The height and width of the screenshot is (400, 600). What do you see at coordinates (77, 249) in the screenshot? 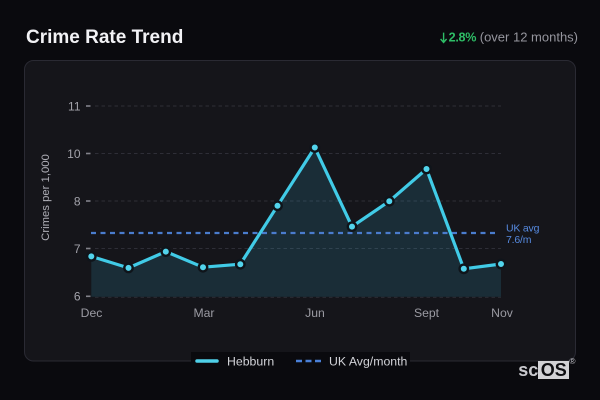
I see `svg-text: 7` at bounding box center [77, 249].